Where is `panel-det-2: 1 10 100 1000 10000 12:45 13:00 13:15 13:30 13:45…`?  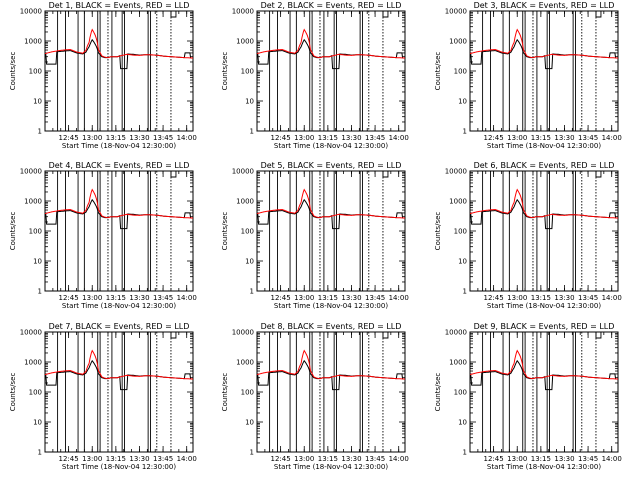
panel-det-2: 1 10 100 1000 10000 12:45 13:00 13:15 13:30 13:45… is located at coordinates (315, 75).